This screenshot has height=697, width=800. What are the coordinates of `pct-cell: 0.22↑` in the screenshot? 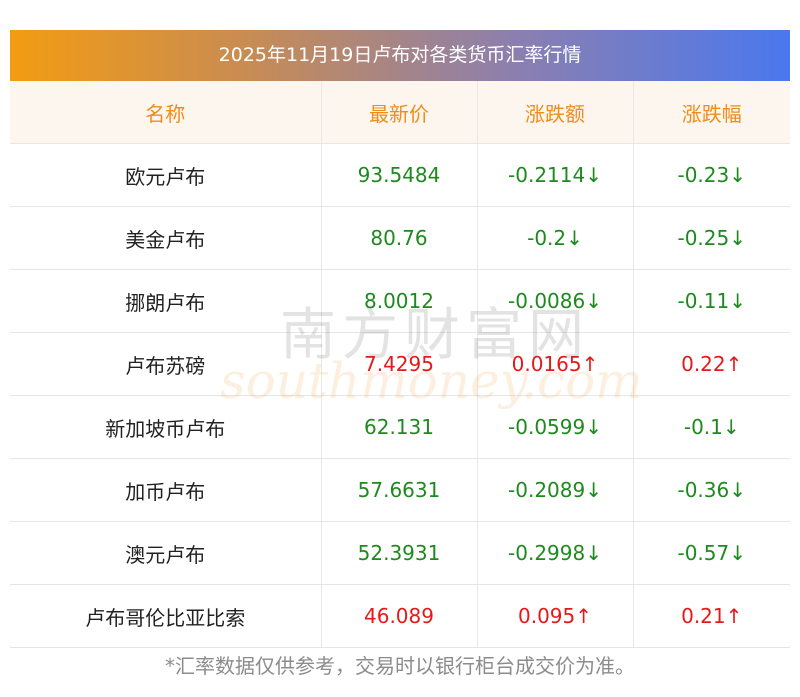 It's located at (711, 364).